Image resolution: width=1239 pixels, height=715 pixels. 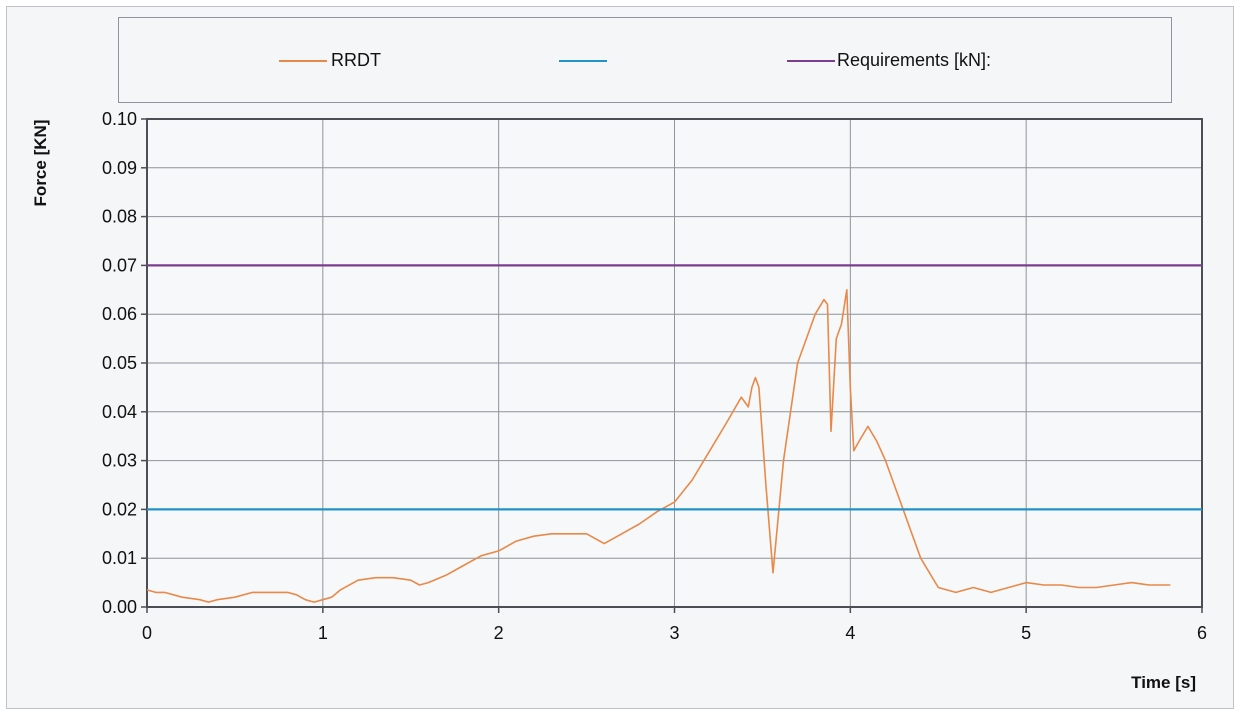 I want to click on y-tick-label: 0.03, so click(x=119, y=461).